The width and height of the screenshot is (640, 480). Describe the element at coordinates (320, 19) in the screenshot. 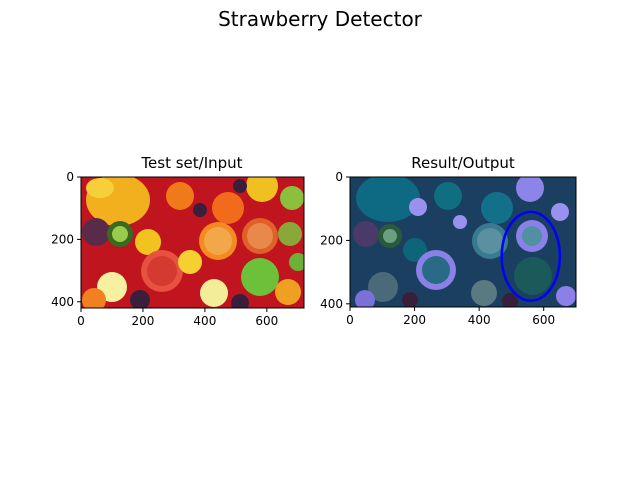

I see `figure-title: Strawberry Detector` at that location.